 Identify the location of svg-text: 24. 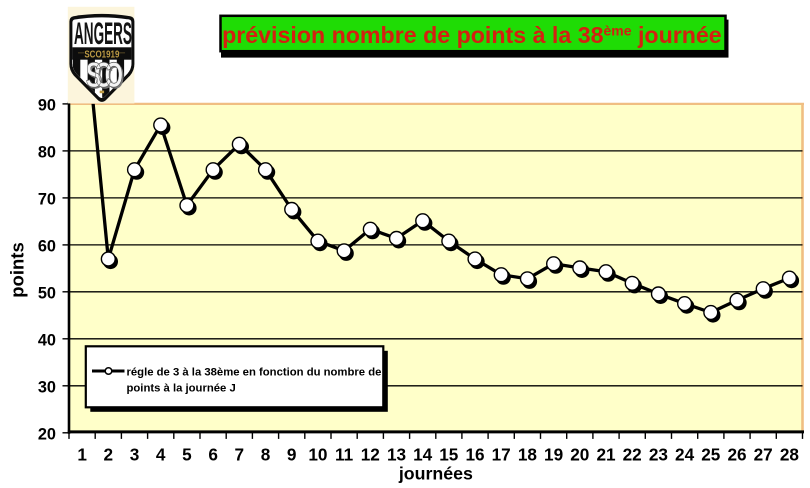
(685, 455).